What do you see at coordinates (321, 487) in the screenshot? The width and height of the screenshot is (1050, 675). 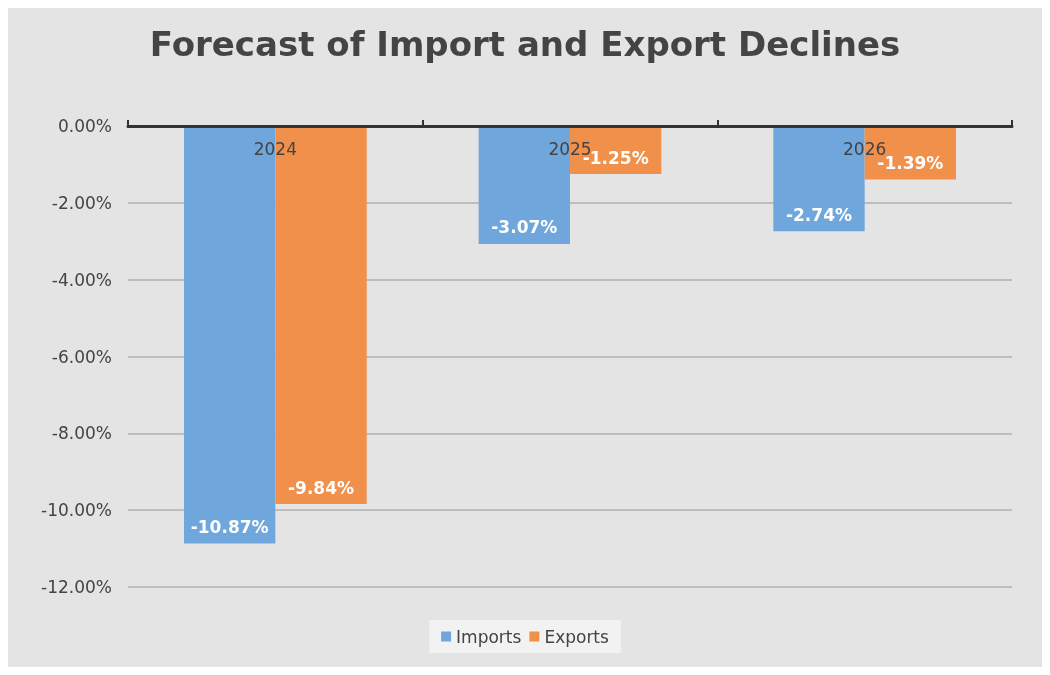 I see `data-label: -9.84%` at bounding box center [321, 487].